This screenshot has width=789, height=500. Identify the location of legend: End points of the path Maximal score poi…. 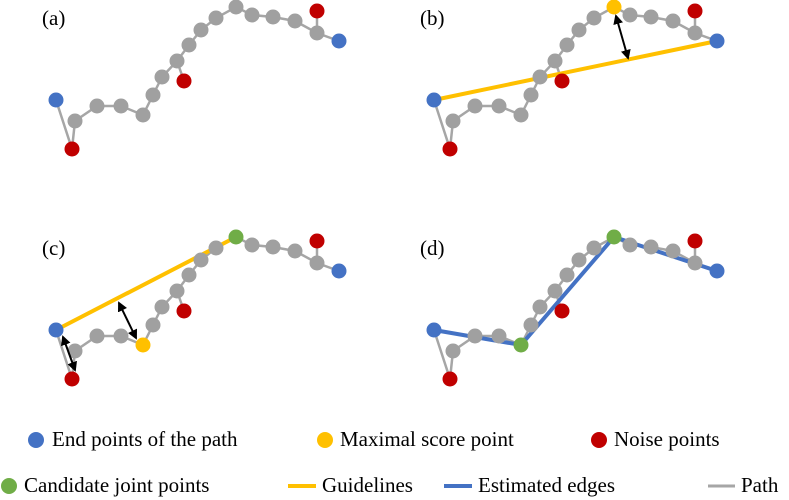
(390, 462).